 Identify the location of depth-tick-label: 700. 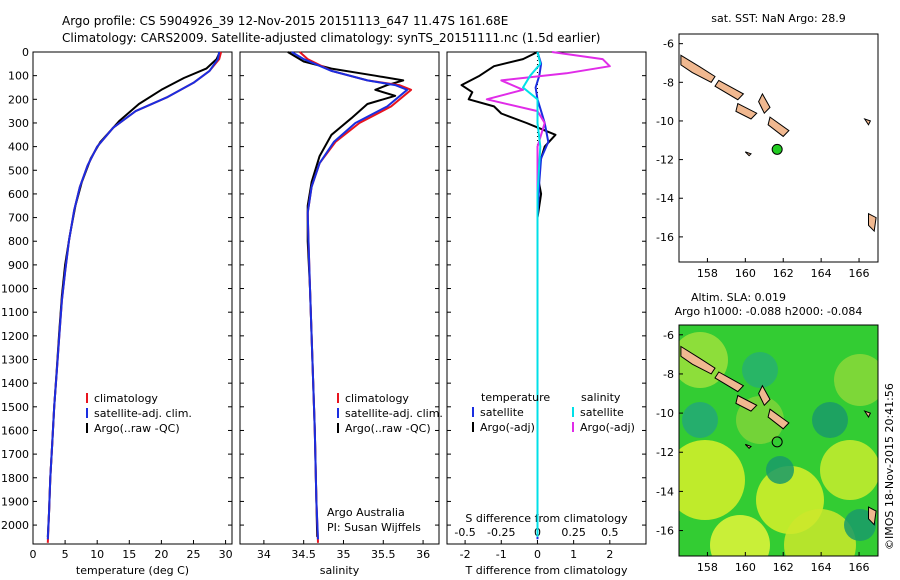
(18, 218).